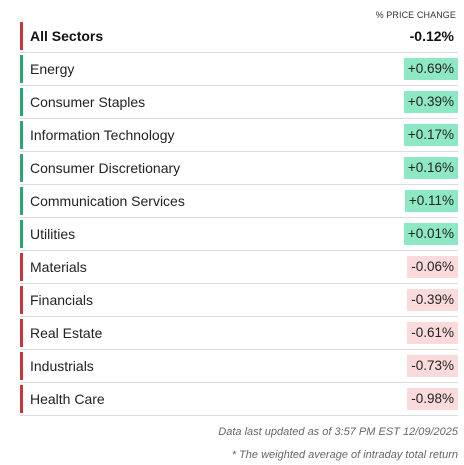 This screenshot has height=465, width=464. Describe the element at coordinates (88, 102) in the screenshot. I see `sector-name: Consumer Staples` at that location.